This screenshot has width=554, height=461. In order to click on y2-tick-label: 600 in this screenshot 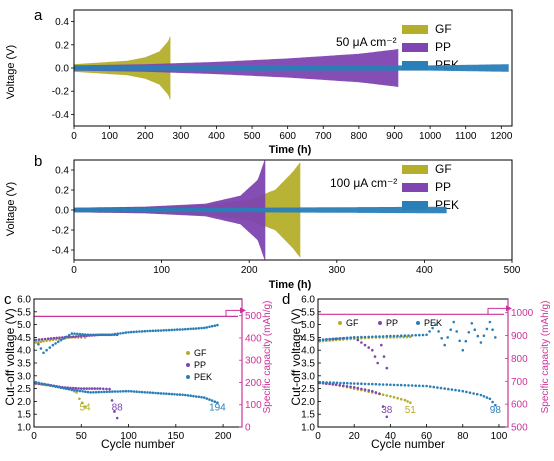, I will do `click(519, 405)`.